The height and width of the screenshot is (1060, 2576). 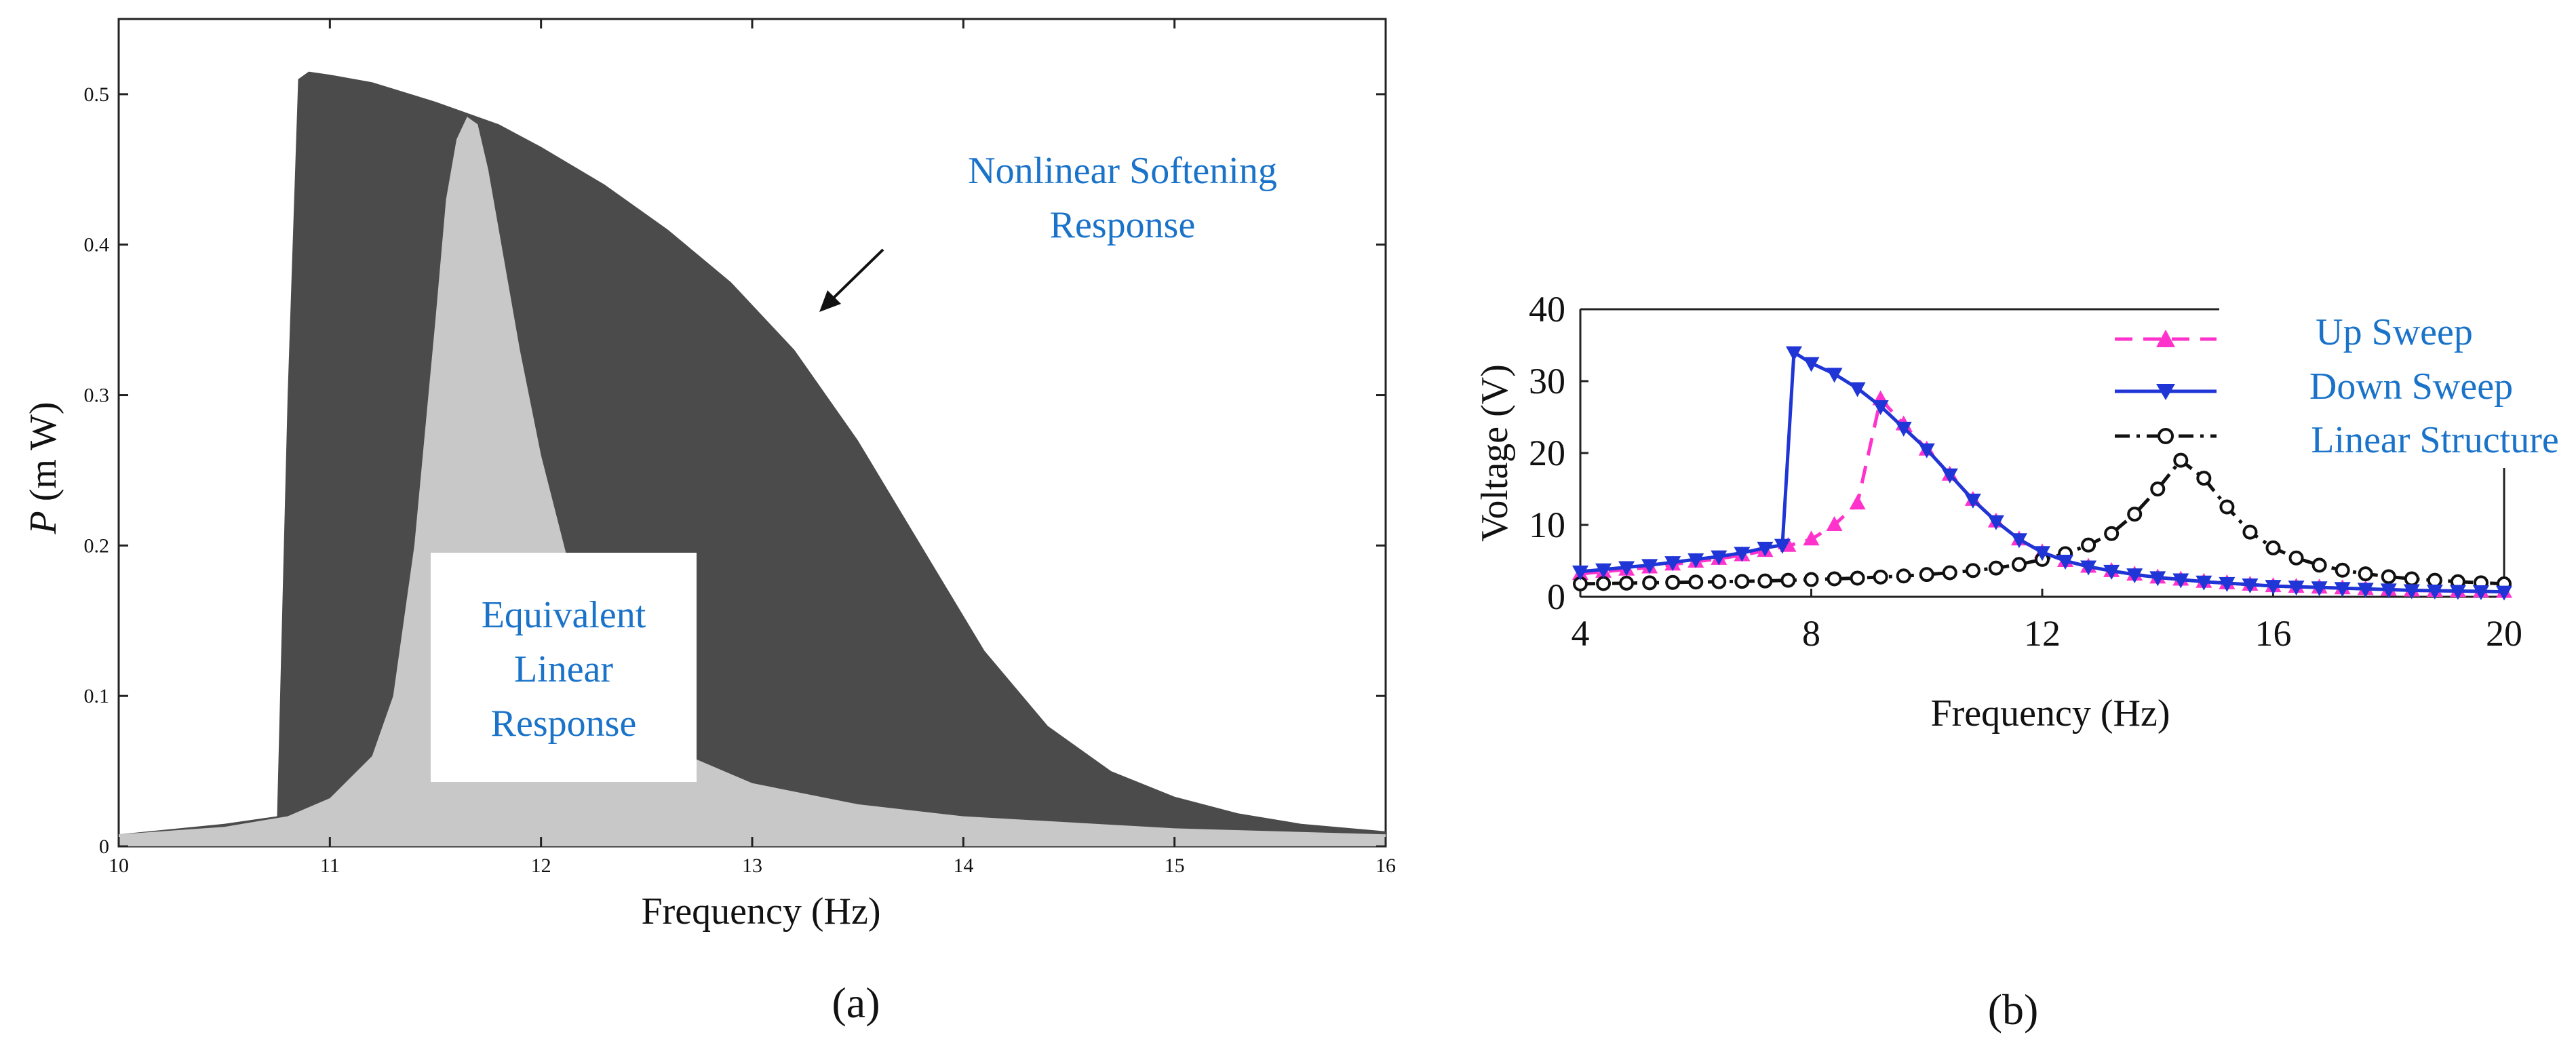 What do you see at coordinates (2166, 436) in the screenshot?
I see `legend-linear-structure-marker` at bounding box center [2166, 436].